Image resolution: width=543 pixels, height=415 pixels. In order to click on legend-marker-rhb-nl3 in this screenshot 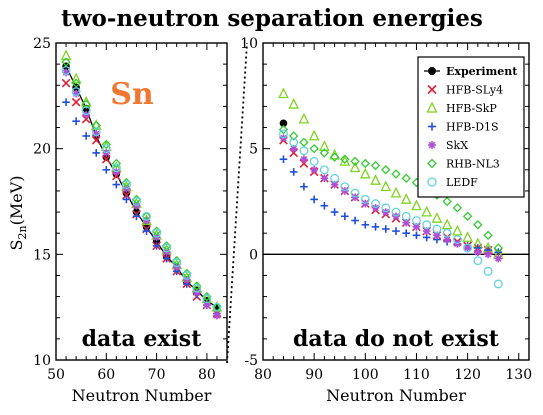, I will do `click(432, 163)`.